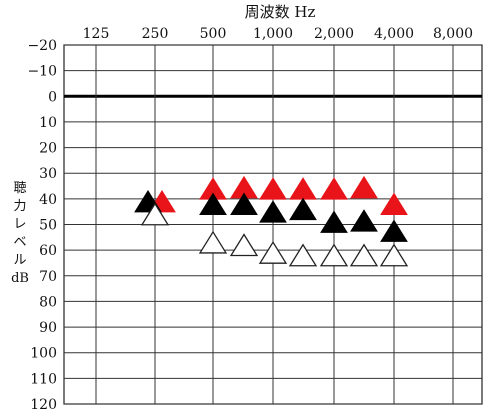 This screenshot has width=500, height=415. What do you see at coordinates (19, 224) in the screenshot?
I see `y-axis-label-char: レ` at bounding box center [19, 224].